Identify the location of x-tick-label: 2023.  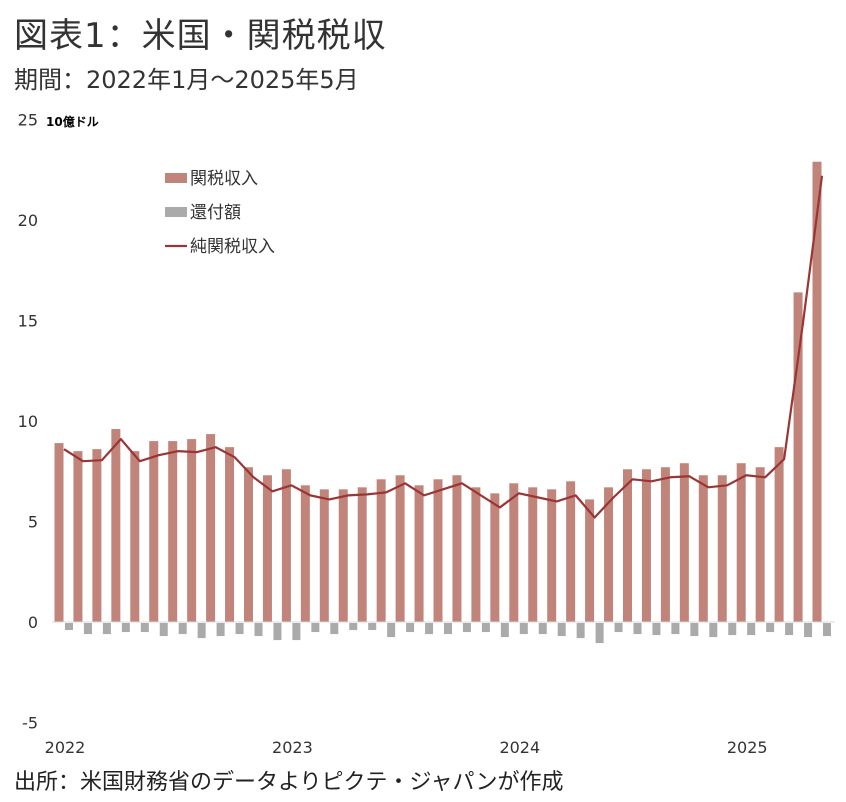
(292, 747).